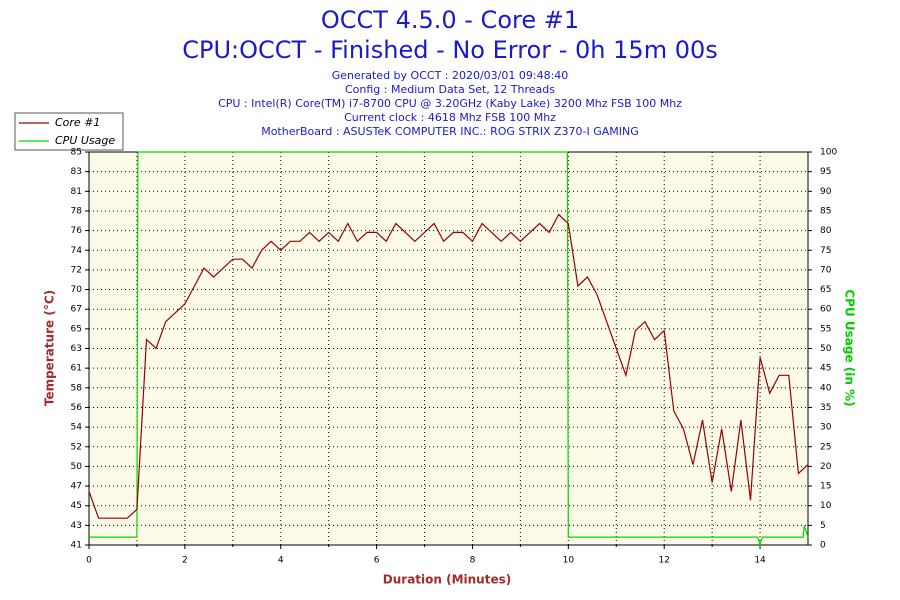 The height and width of the screenshot is (600, 900). I want to click on y-tick-label: 63, so click(76, 349).